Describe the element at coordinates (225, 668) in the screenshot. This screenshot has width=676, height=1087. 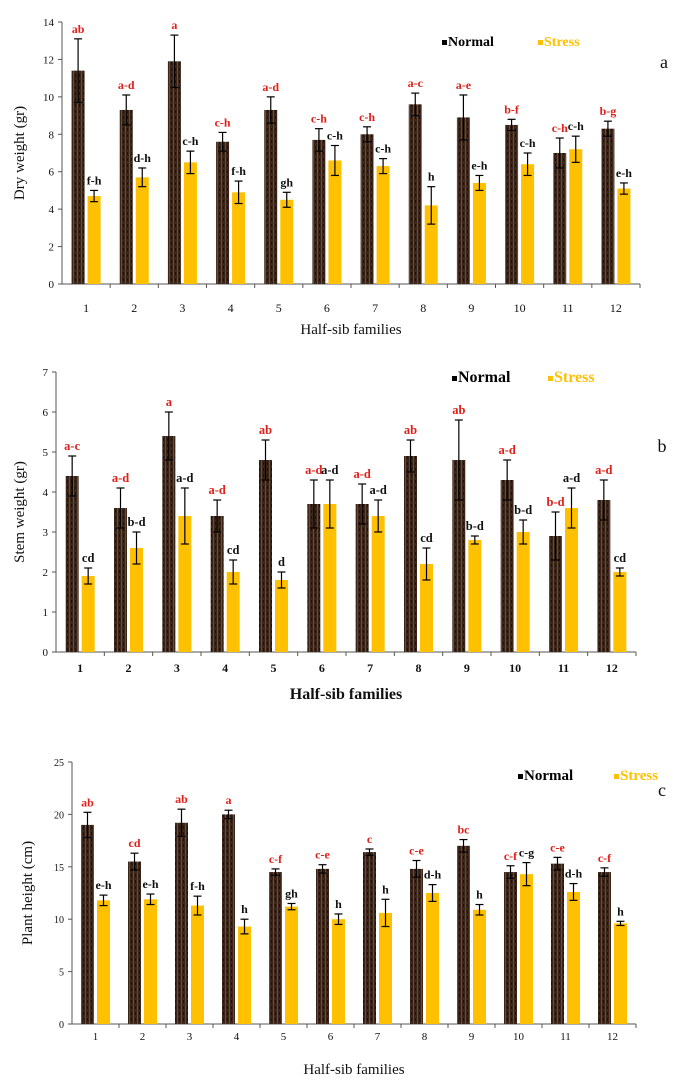
I see `x-tick-label: 4` at that location.